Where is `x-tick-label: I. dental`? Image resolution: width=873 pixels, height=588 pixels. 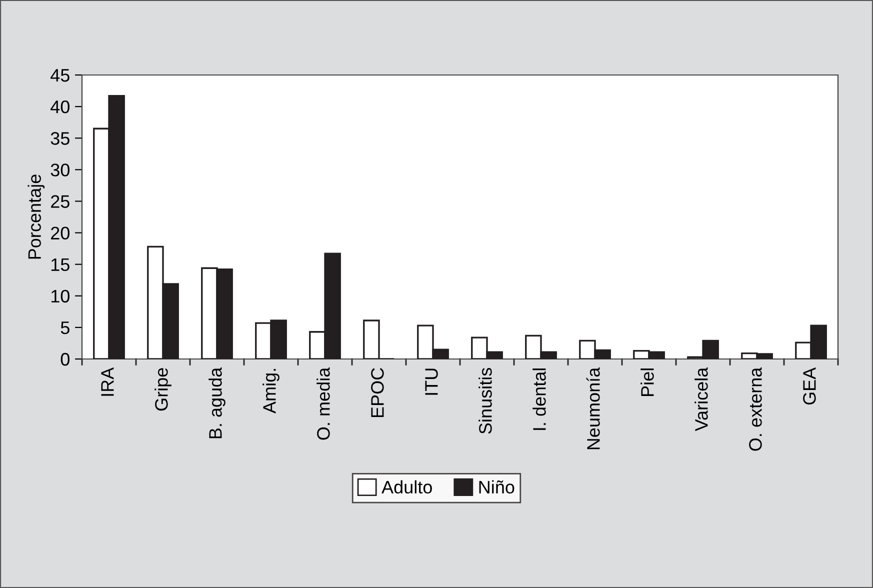 x-tick-label: I. dental is located at coordinates (539, 399).